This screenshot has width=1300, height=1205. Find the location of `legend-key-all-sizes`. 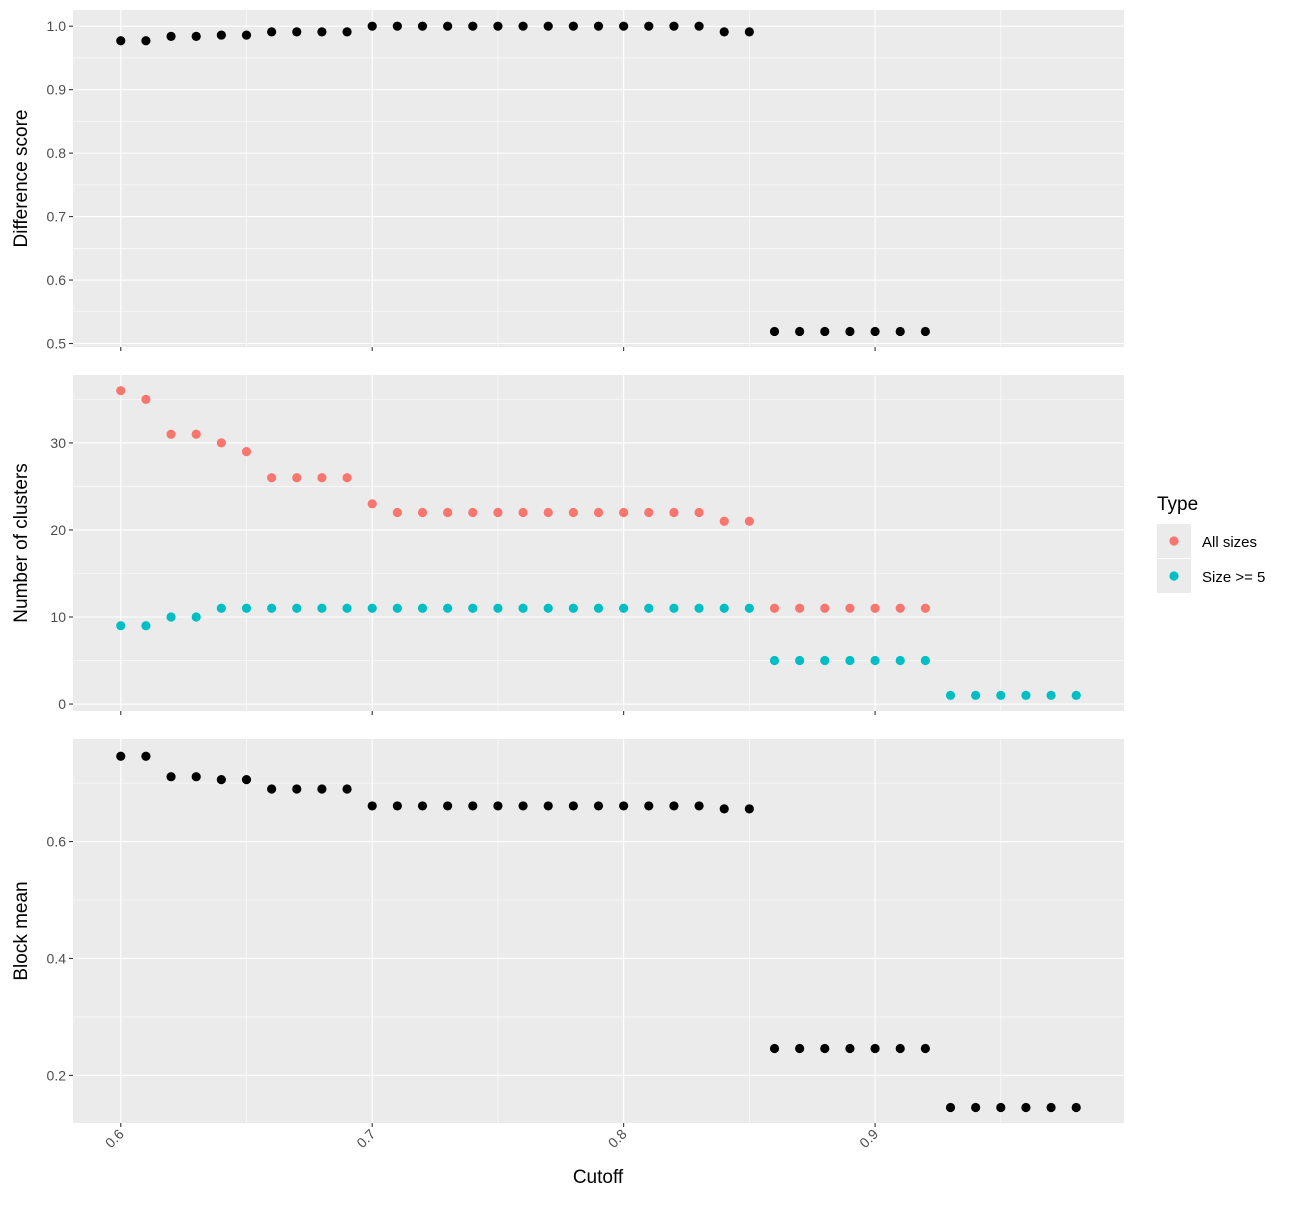

legend-key-all-sizes is located at coordinates (1174, 541).